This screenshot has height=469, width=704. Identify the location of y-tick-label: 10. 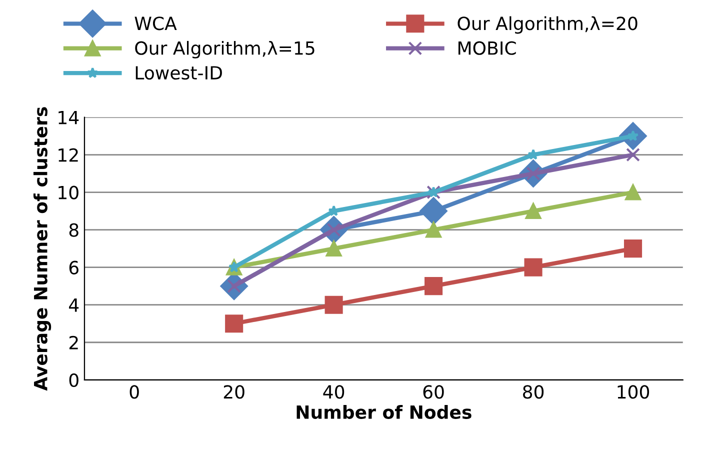
(68, 193).